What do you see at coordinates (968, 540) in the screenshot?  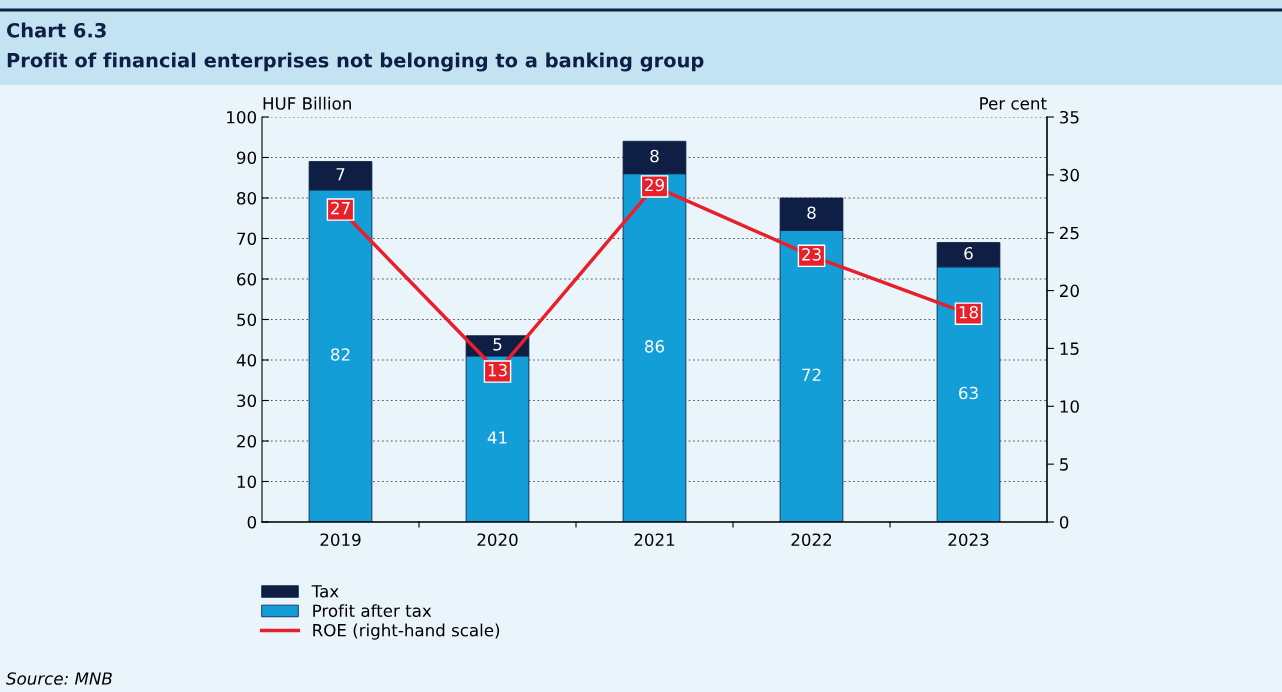 I see `x-tick-label: 2023` at bounding box center [968, 540].